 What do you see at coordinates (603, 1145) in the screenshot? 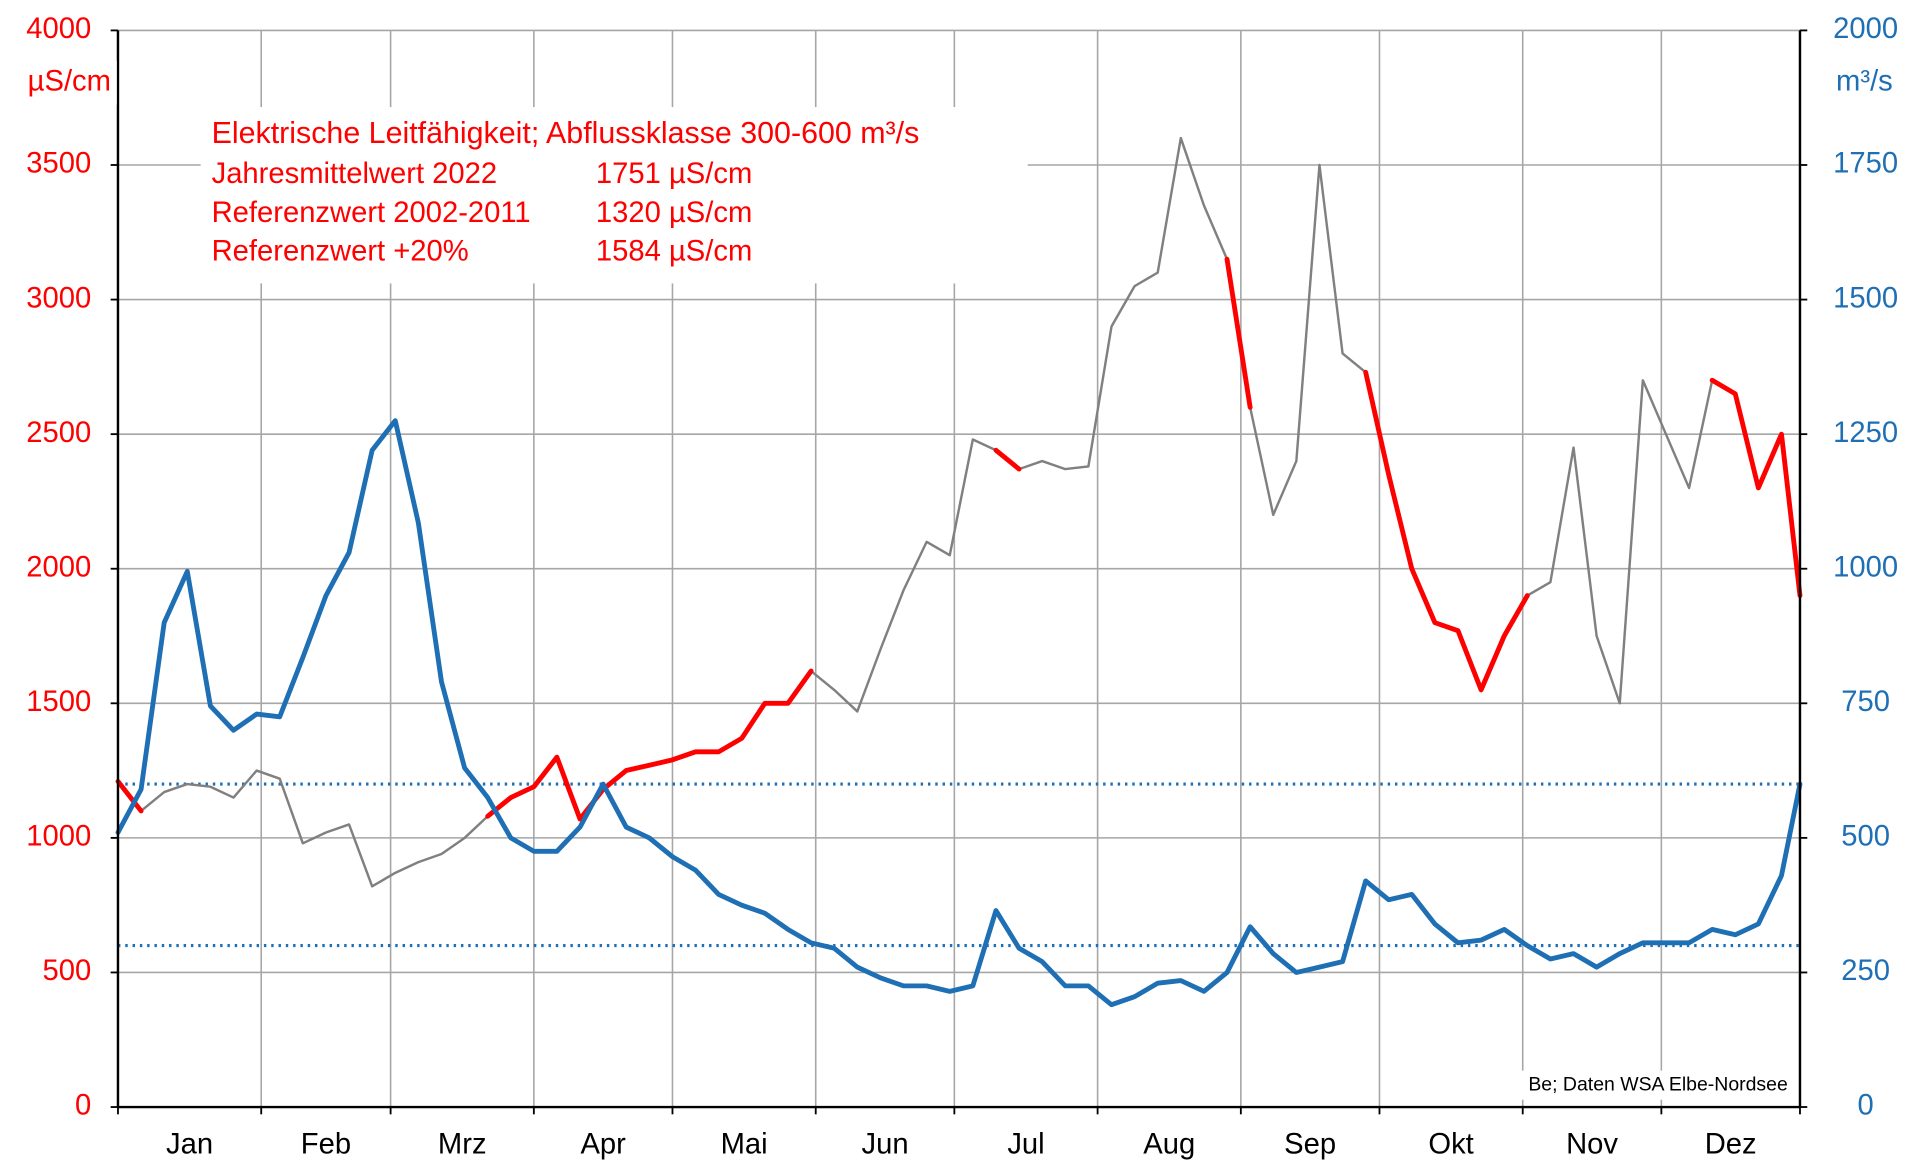
I see `x-tick-label: Apr` at bounding box center [603, 1145].